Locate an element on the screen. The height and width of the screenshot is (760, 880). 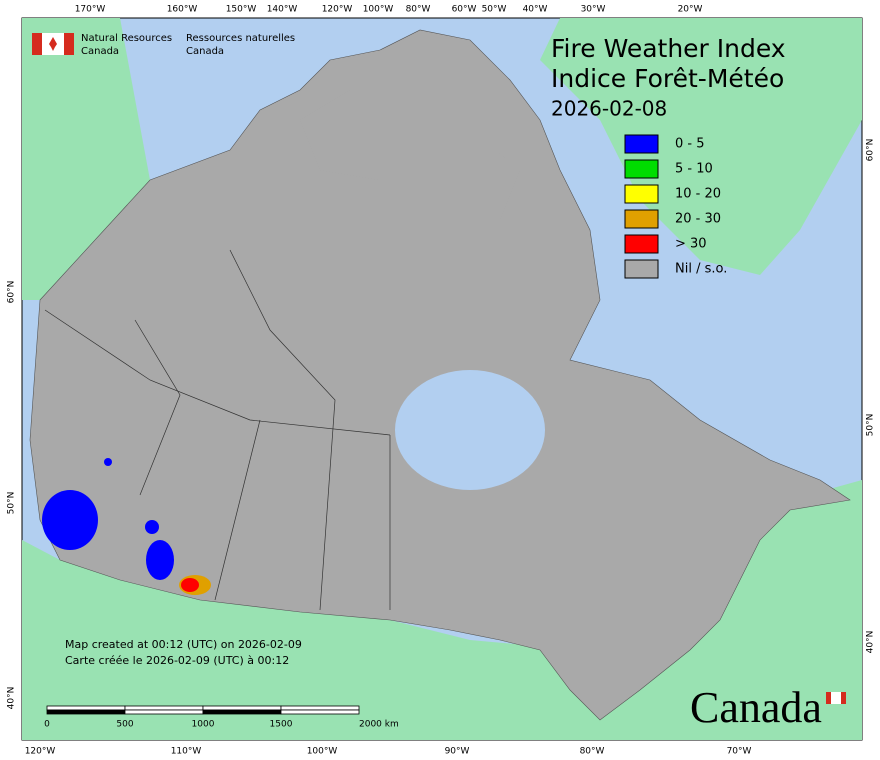
legend-label: 10 - 20 is located at coordinates (698, 194).